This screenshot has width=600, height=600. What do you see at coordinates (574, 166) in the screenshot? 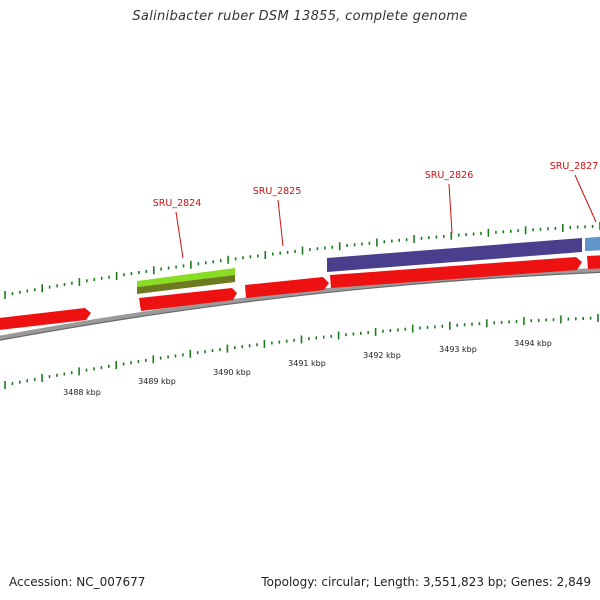
I see `gene-label-sru-2827: SRU_2827` at bounding box center [574, 166].